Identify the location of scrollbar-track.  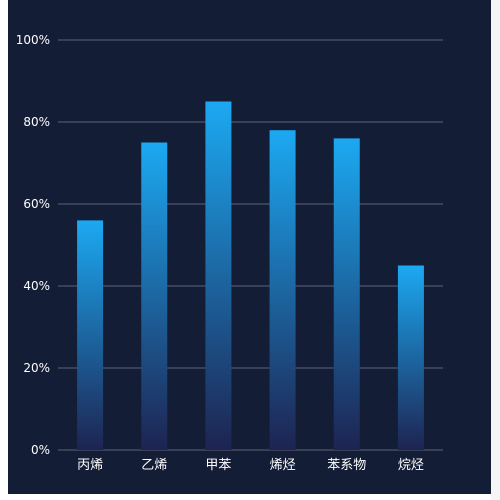
(495, 250).